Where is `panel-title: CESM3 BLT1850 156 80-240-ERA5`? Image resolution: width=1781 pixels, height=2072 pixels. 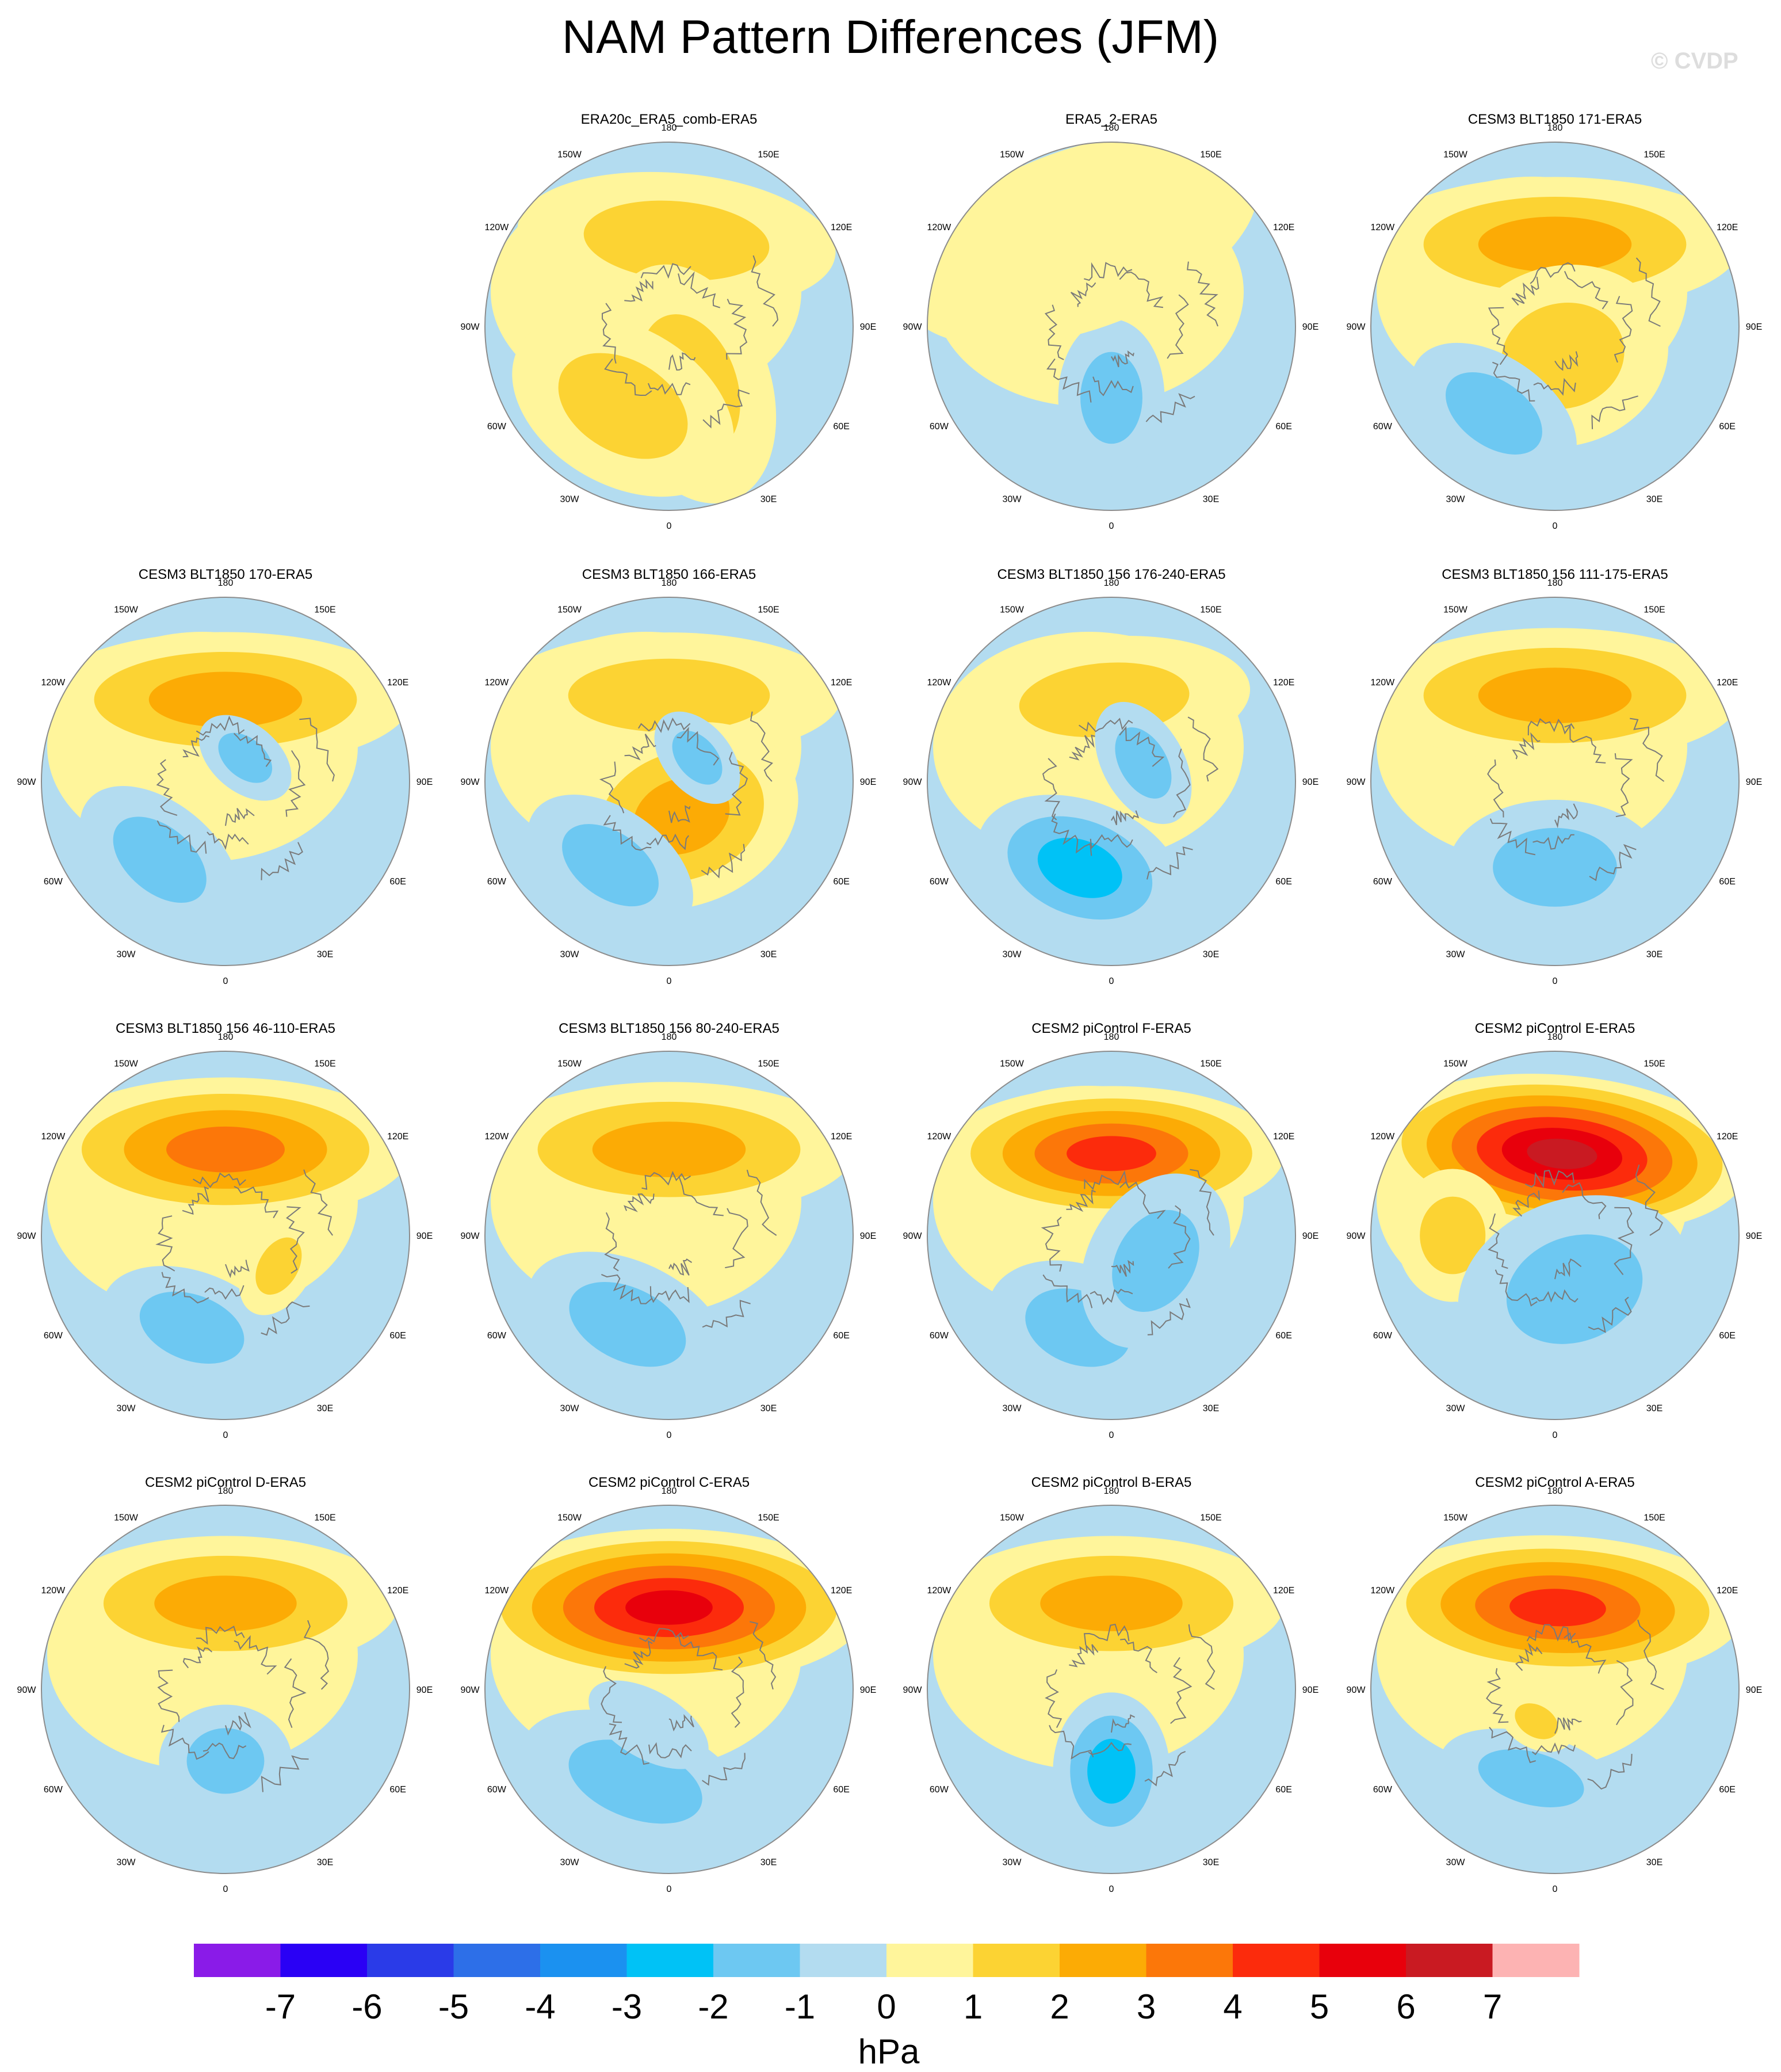
panel-title: CESM3 BLT1850 156 80-240-ERA5 is located at coordinates (669, 1028).